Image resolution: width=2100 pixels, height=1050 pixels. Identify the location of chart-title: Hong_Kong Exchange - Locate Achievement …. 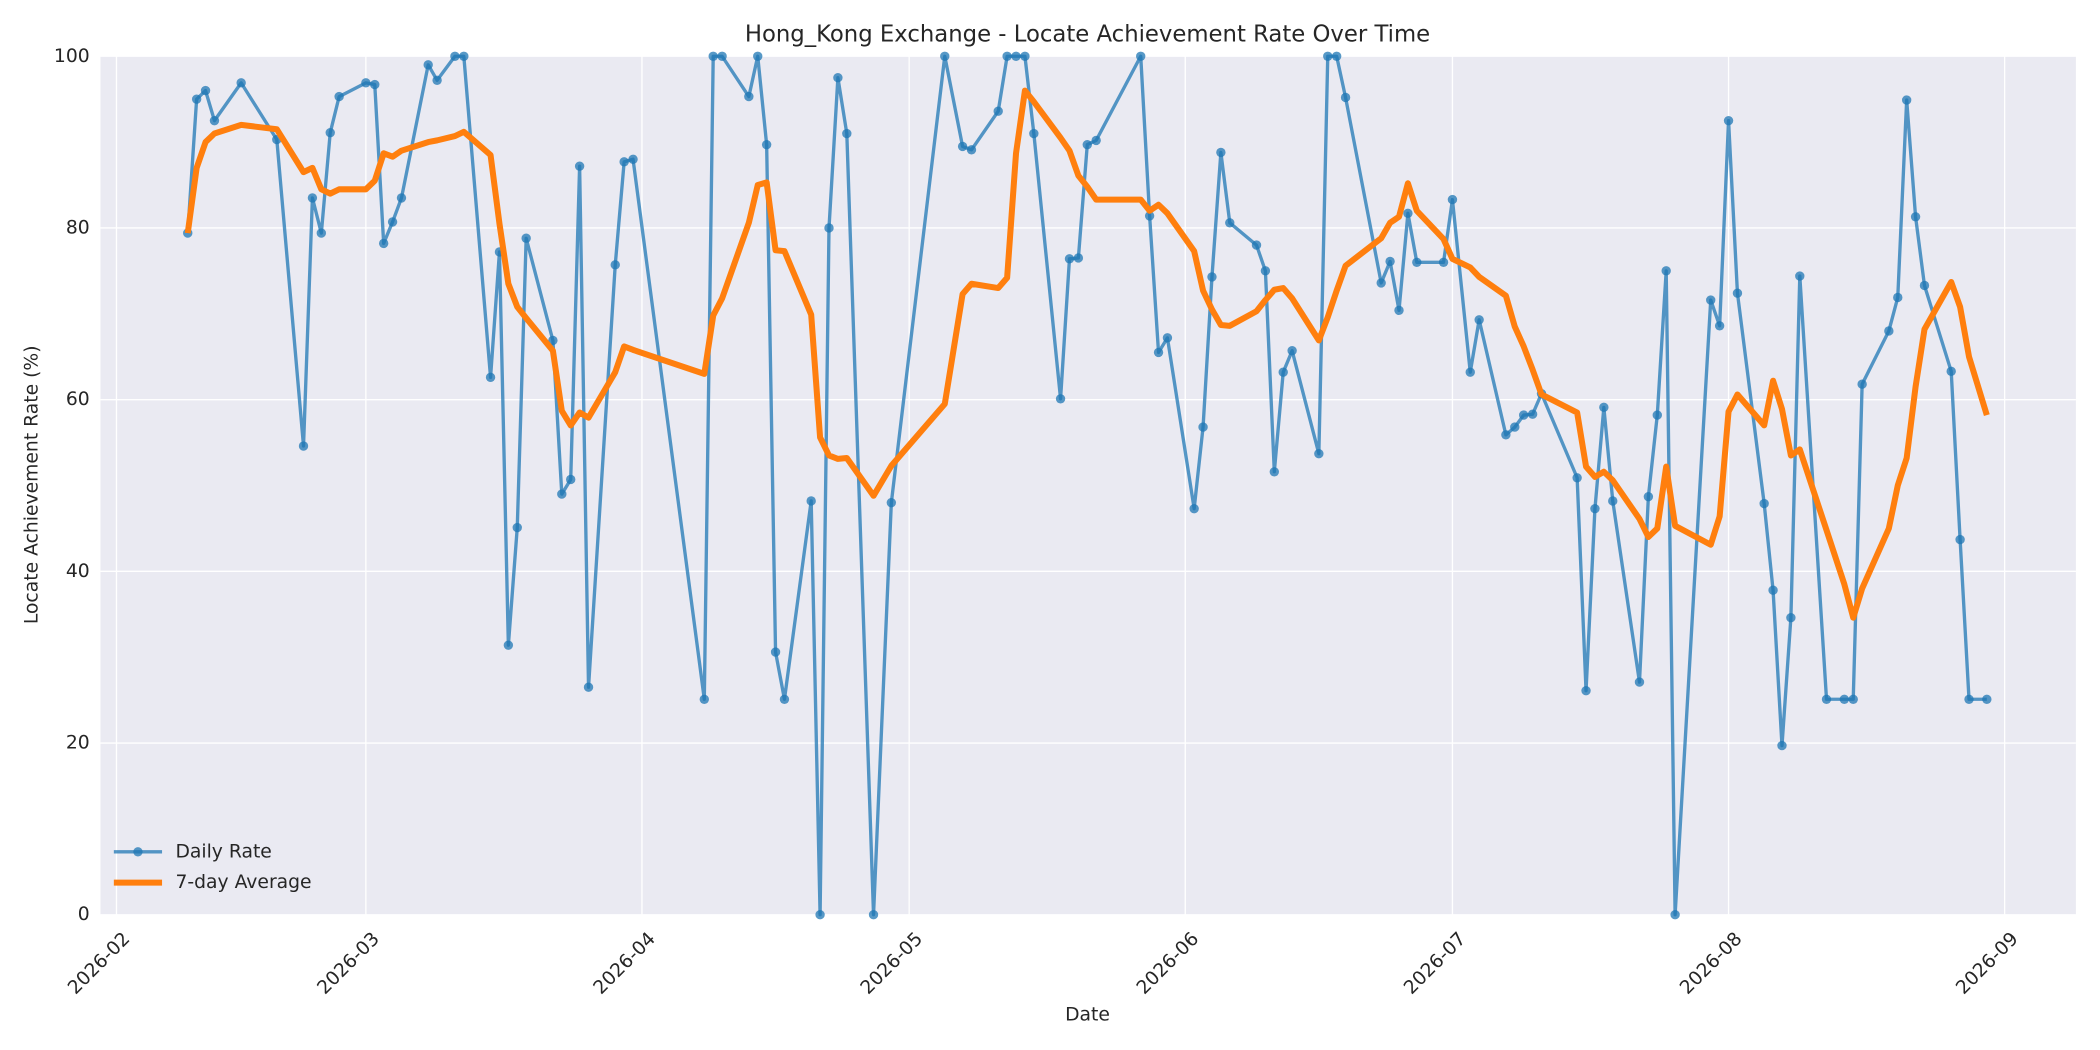
(1087, 34).